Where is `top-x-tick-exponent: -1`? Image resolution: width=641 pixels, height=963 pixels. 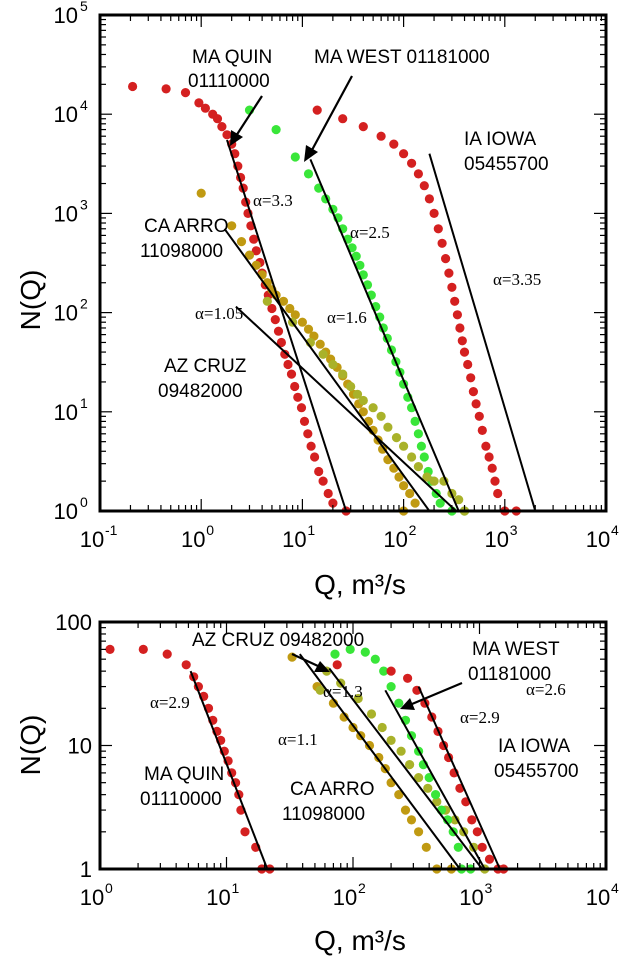
top-x-tick-exponent: -1 is located at coordinates (111, 530).